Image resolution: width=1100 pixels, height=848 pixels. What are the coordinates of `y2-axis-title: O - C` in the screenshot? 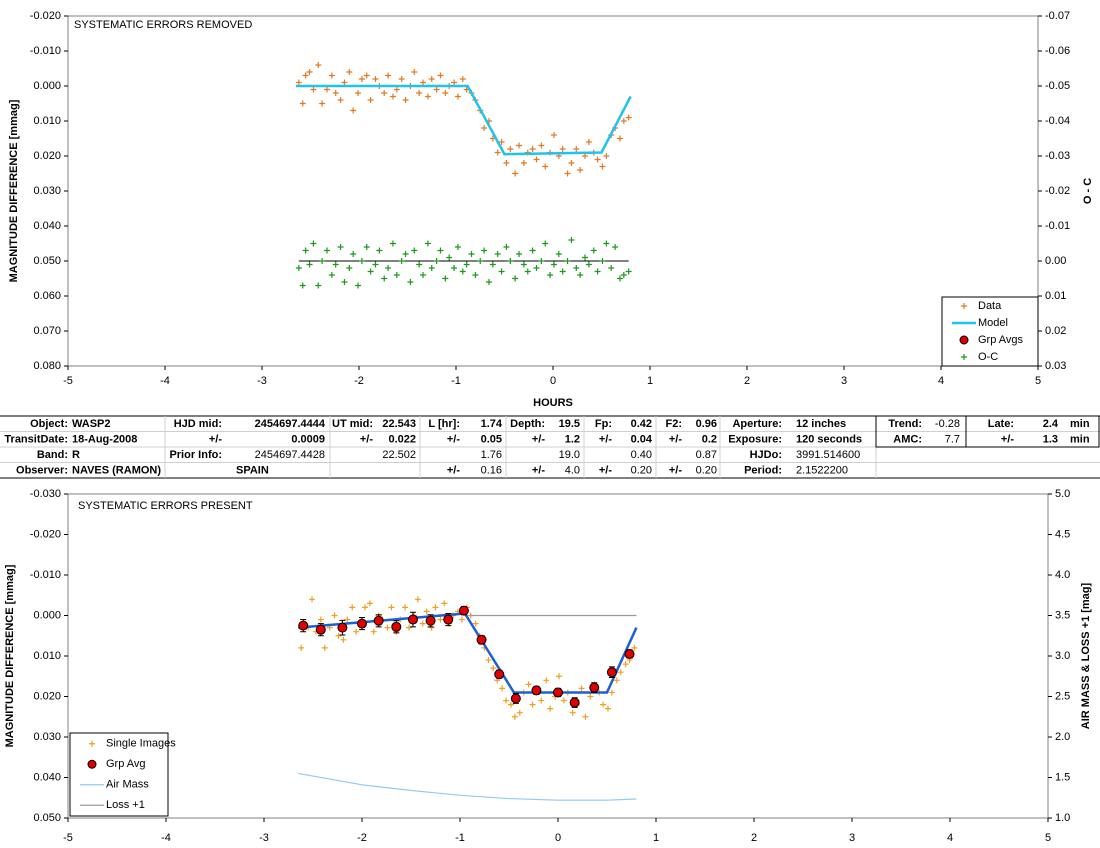 It's located at (1088, 191).